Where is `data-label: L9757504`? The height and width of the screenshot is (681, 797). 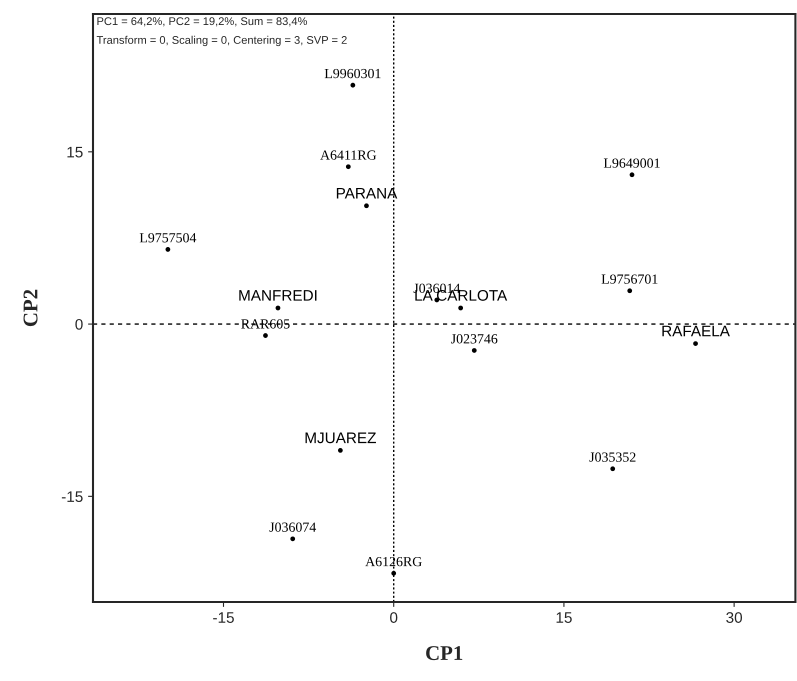
data-label: L9757504 is located at coordinates (168, 237).